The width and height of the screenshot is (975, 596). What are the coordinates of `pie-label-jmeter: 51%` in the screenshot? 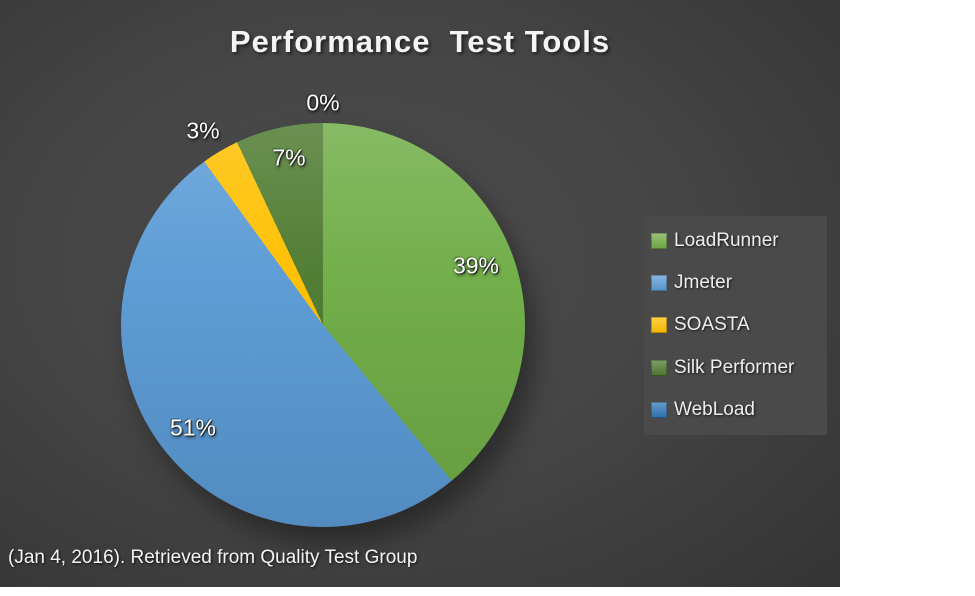 It's located at (193, 427).